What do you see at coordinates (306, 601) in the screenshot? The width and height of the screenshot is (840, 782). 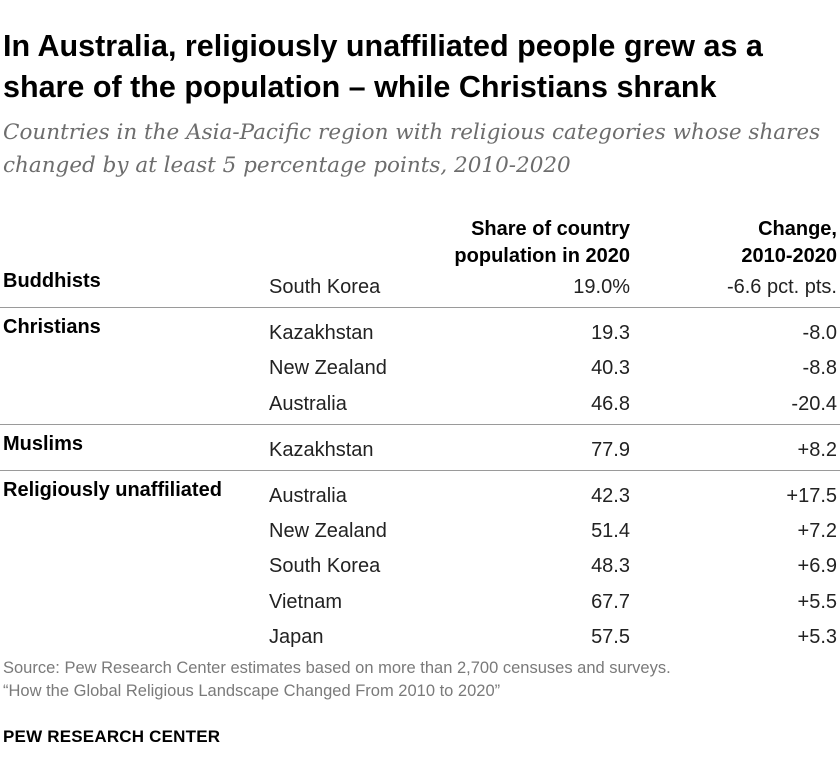 I see `country-cell: Vietnam` at bounding box center [306, 601].